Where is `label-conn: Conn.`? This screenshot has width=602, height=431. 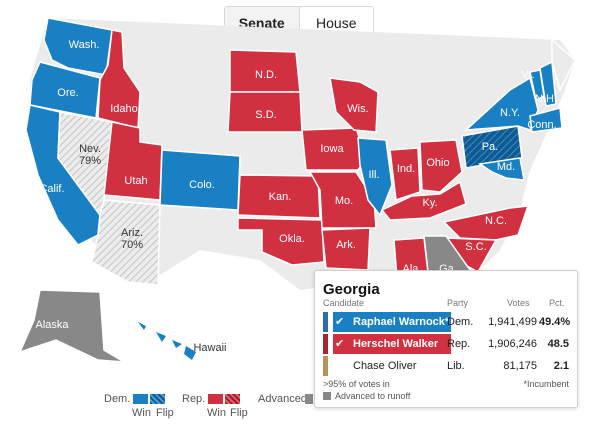
label-conn: Conn. is located at coordinates (541, 125).